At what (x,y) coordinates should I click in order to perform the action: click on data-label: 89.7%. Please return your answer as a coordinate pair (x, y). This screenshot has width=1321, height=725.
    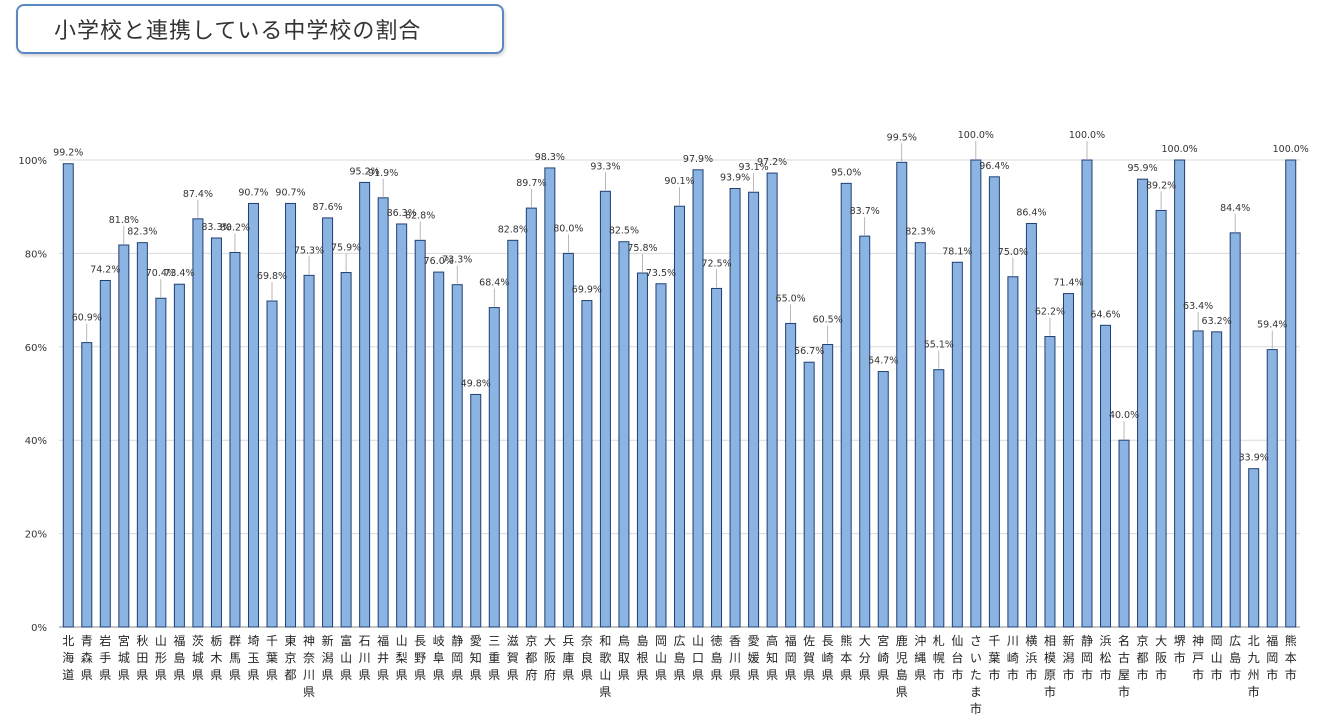
    Looking at the image, I should click on (531, 183).